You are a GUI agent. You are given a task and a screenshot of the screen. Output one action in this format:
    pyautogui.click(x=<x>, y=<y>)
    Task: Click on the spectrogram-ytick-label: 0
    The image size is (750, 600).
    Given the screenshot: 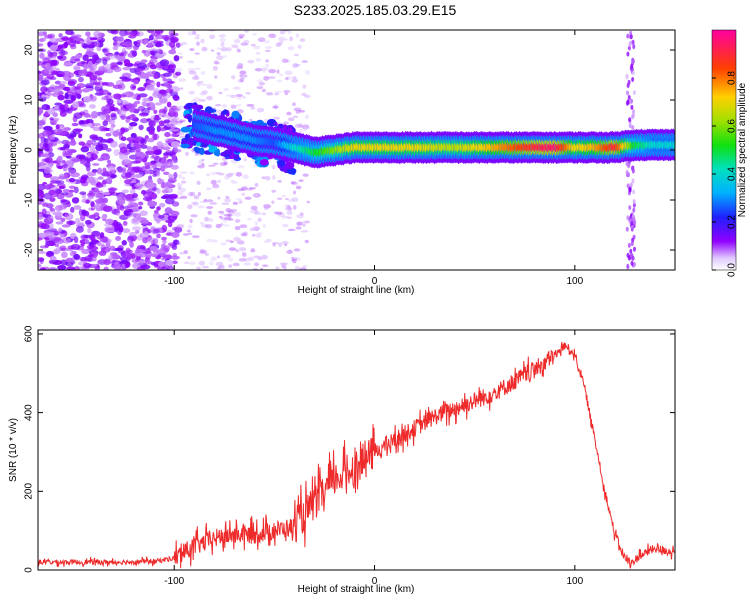 What is the action you would take?
    pyautogui.click(x=29, y=150)
    